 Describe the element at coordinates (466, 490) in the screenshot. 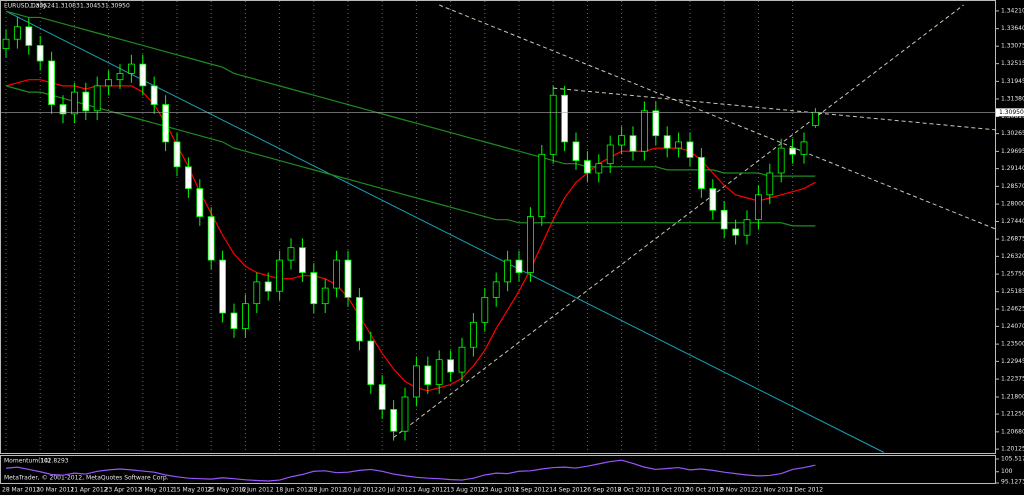

I see `x-tick-label: 13 Aug 2012` at that location.